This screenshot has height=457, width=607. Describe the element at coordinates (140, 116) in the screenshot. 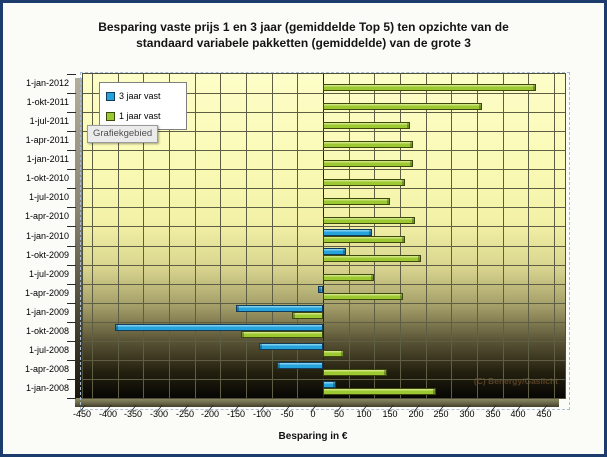

I see `legend-label: 1 jaar vast` at that location.